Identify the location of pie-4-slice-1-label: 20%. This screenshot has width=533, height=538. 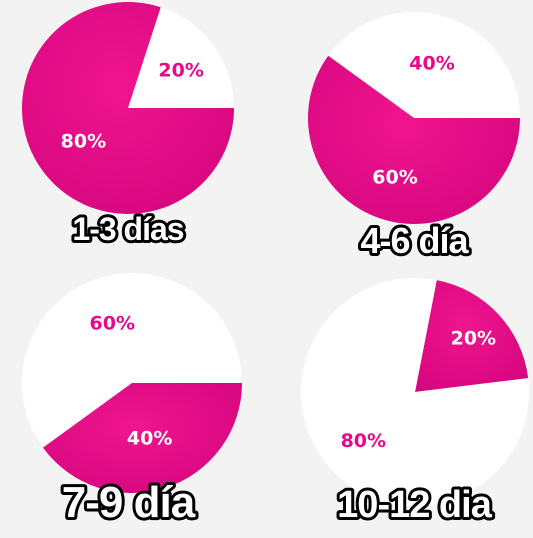
(473, 339).